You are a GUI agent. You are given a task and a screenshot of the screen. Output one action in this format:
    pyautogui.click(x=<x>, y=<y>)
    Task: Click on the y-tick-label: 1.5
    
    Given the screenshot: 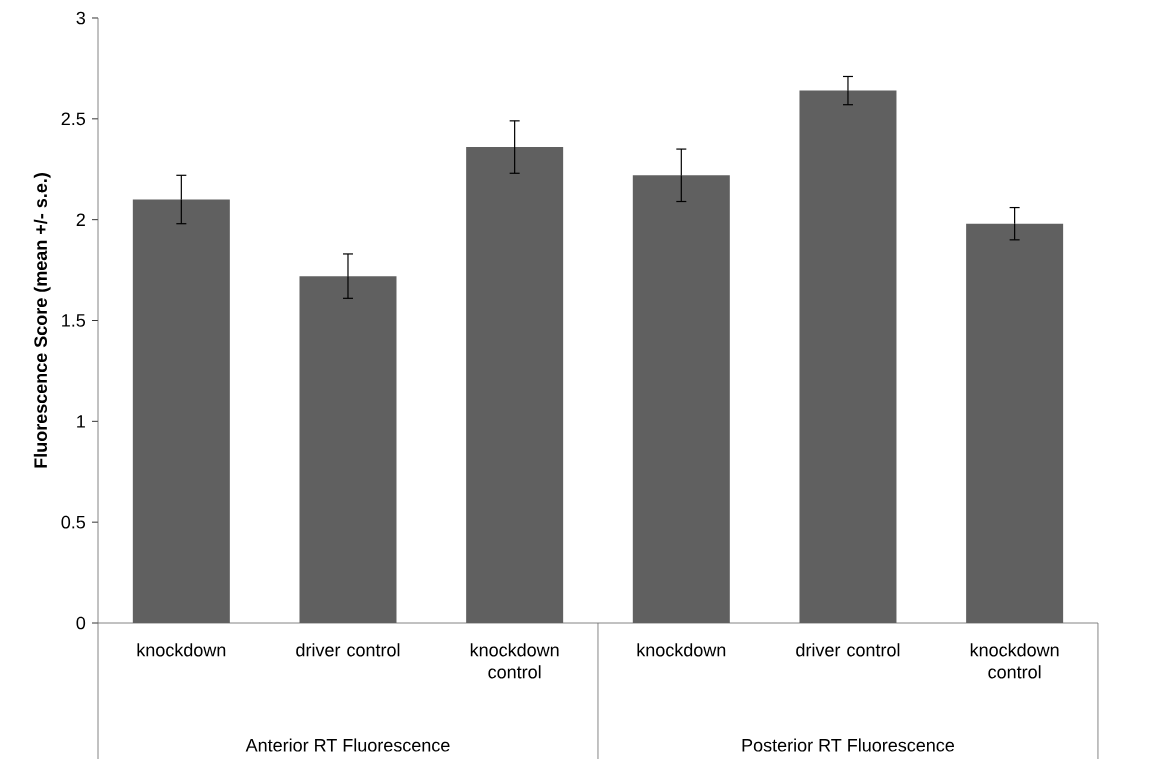 What is the action you would take?
    pyautogui.click(x=74, y=320)
    